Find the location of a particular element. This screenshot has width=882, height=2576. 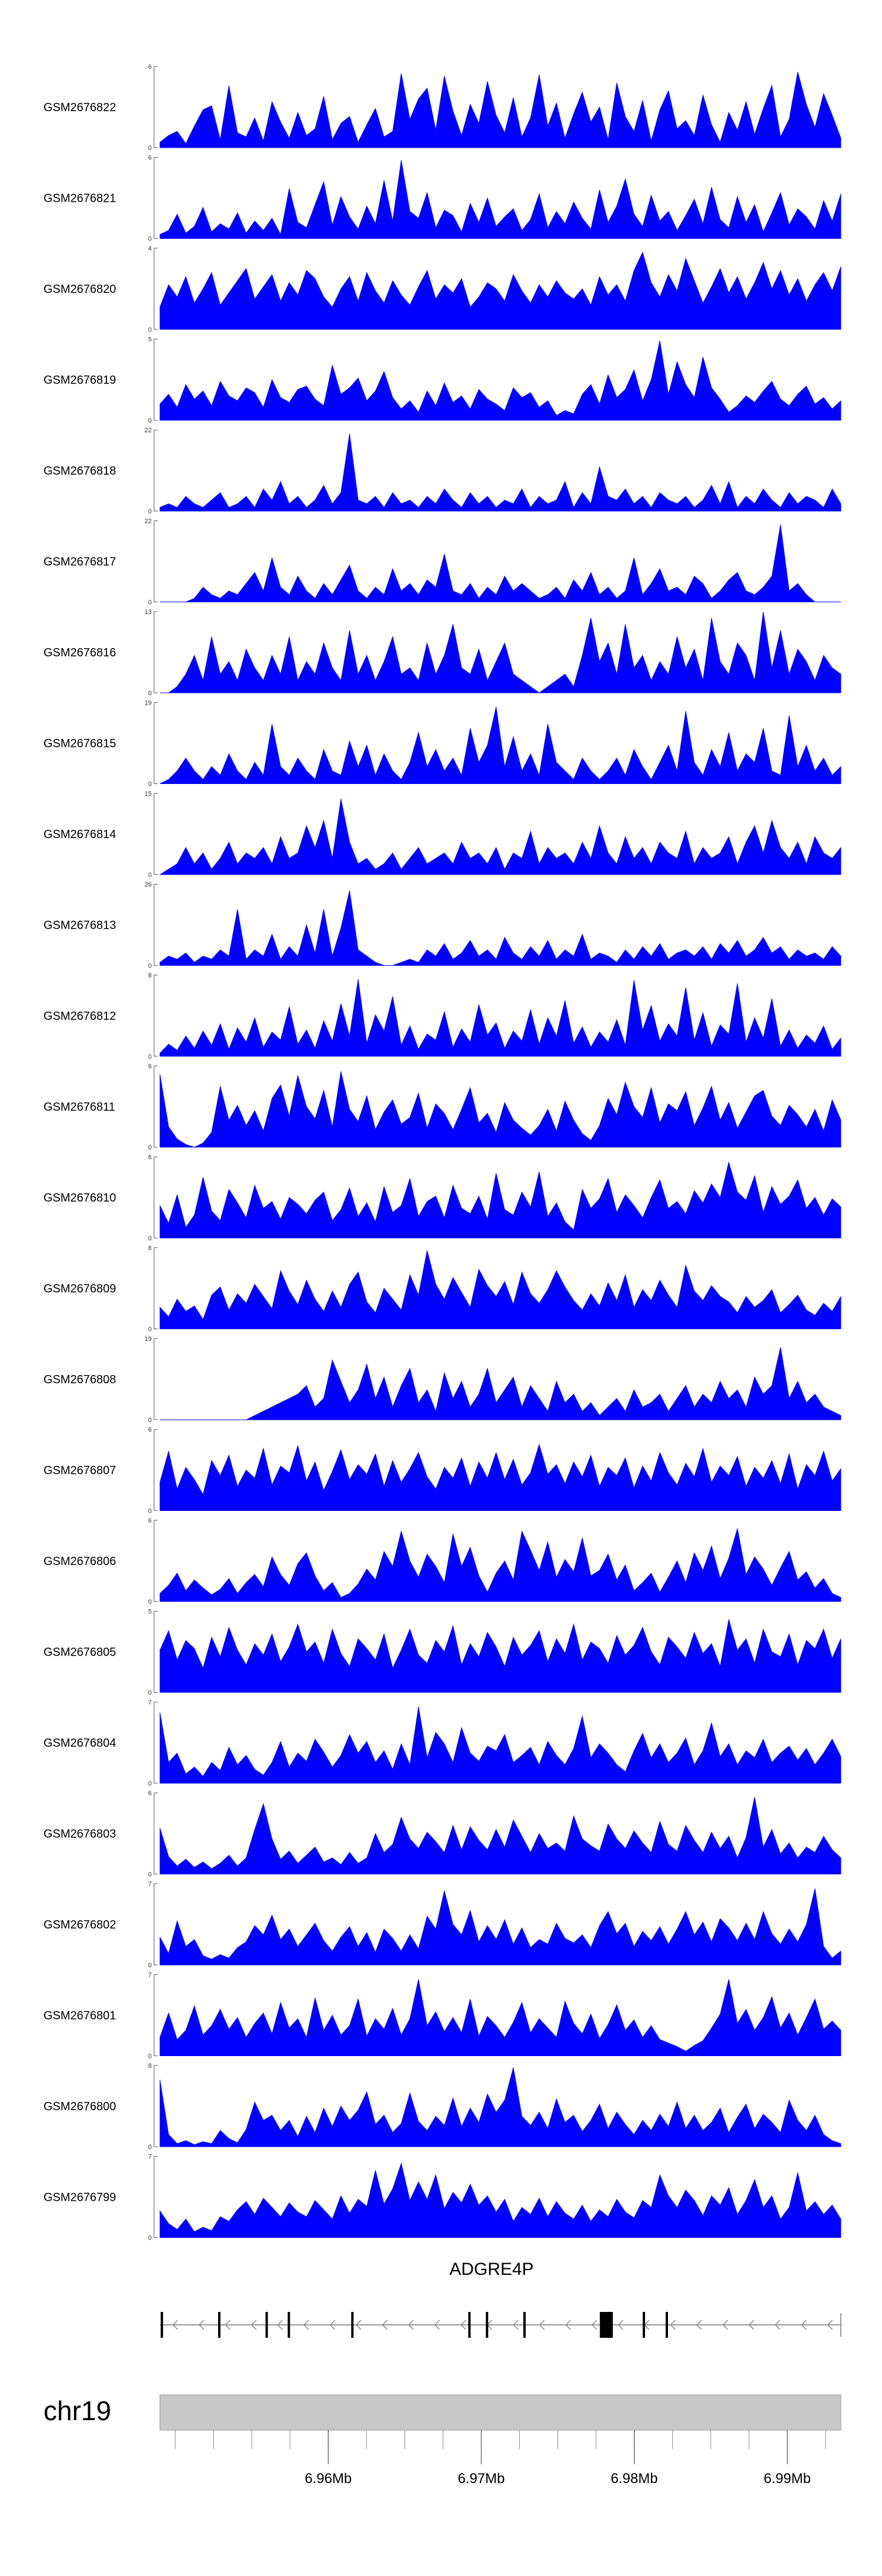

coverage-track: GSM2676801 7 0 is located at coordinates (442, 2016).